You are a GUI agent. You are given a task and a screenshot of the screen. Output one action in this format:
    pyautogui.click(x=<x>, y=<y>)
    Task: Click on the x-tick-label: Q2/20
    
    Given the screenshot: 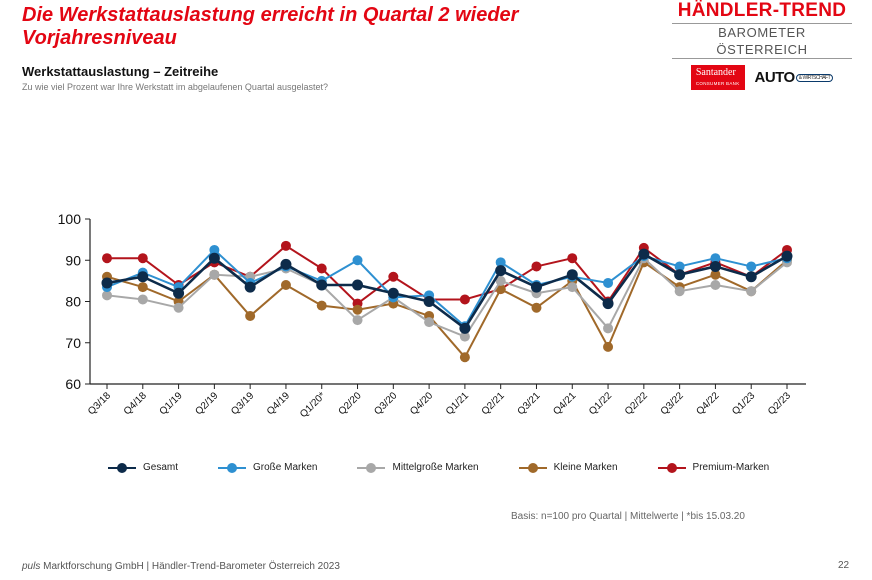 What is the action you would take?
    pyautogui.click(x=350, y=403)
    